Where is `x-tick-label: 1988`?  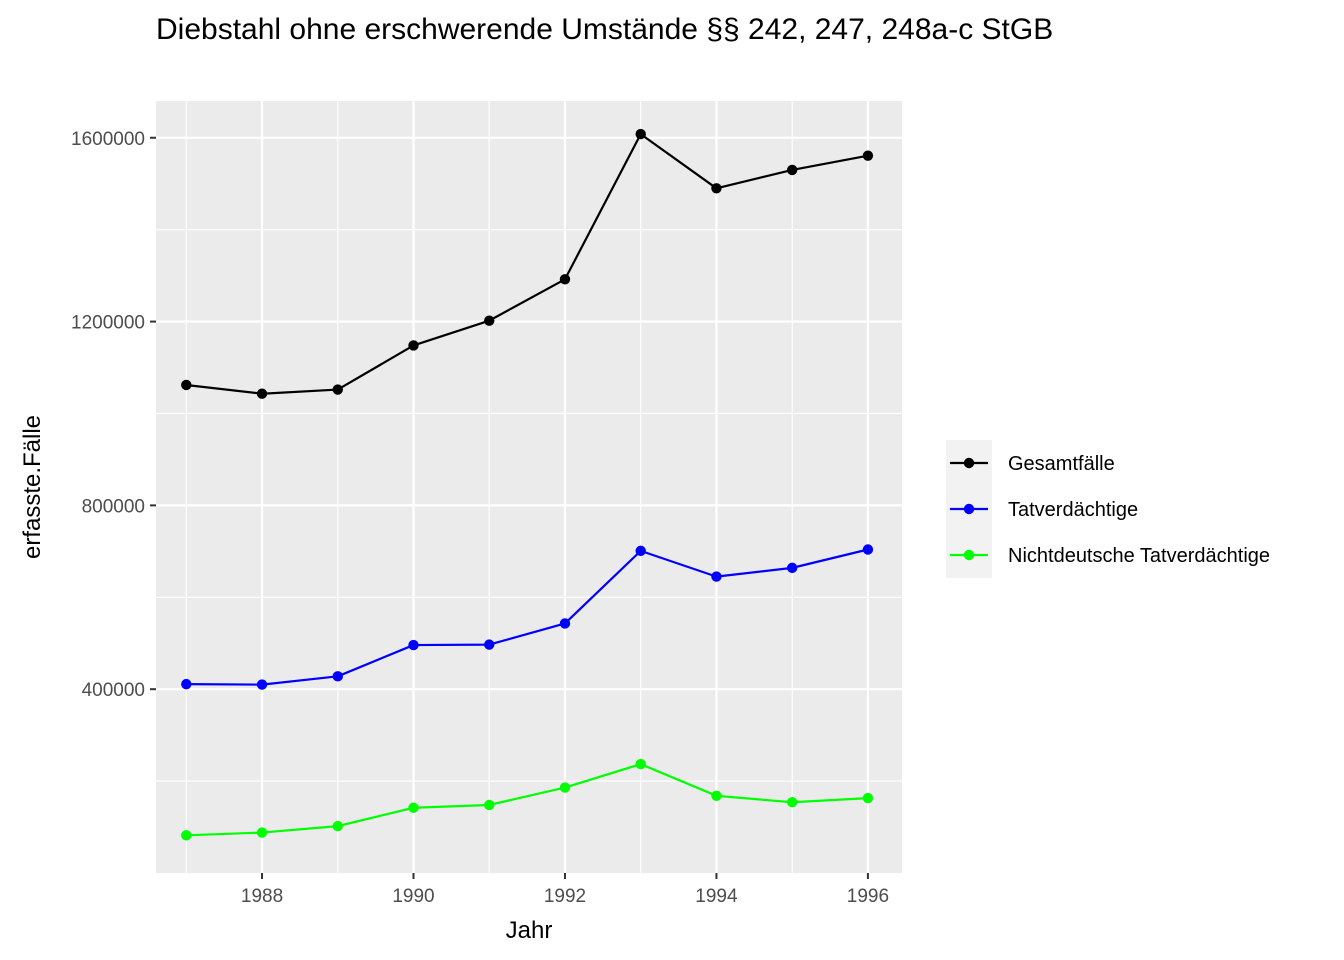 x-tick-label: 1988 is located at coordinates (262, 896).